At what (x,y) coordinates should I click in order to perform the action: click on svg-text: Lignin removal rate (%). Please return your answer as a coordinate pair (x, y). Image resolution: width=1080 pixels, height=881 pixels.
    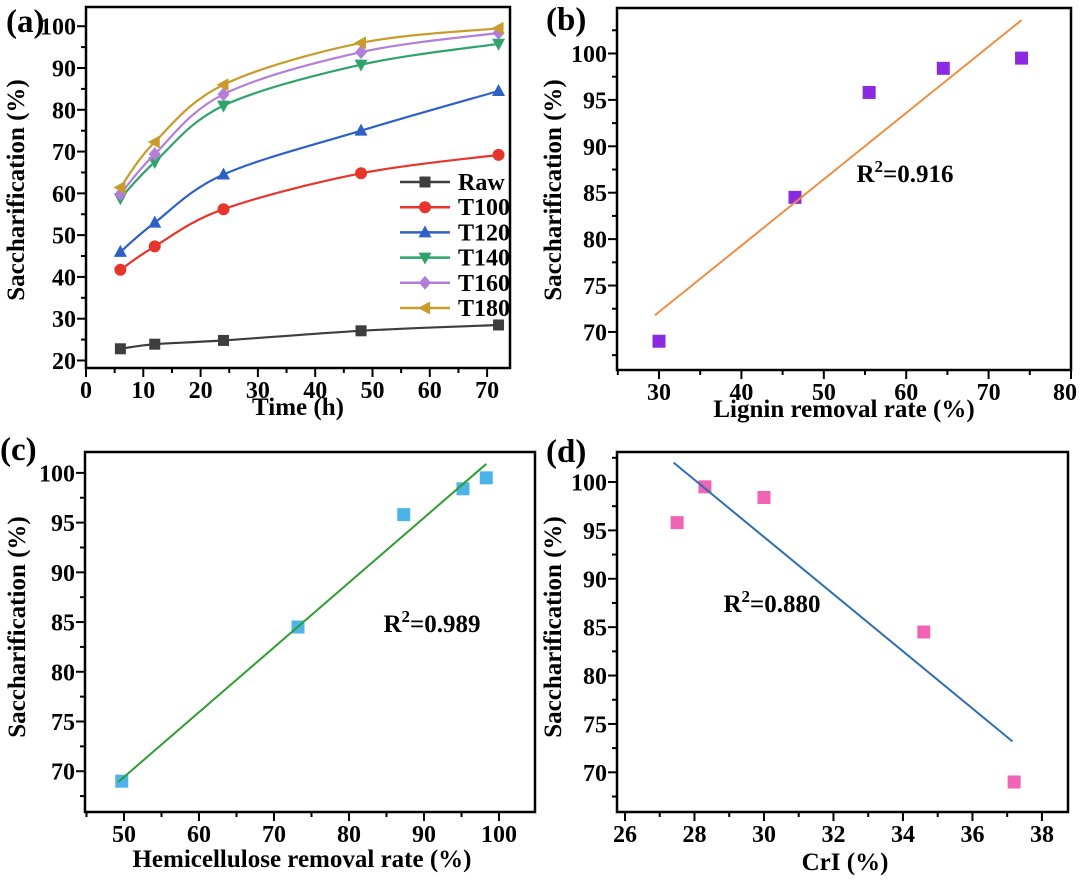
    Looking at the image, I should click on (843, 409).